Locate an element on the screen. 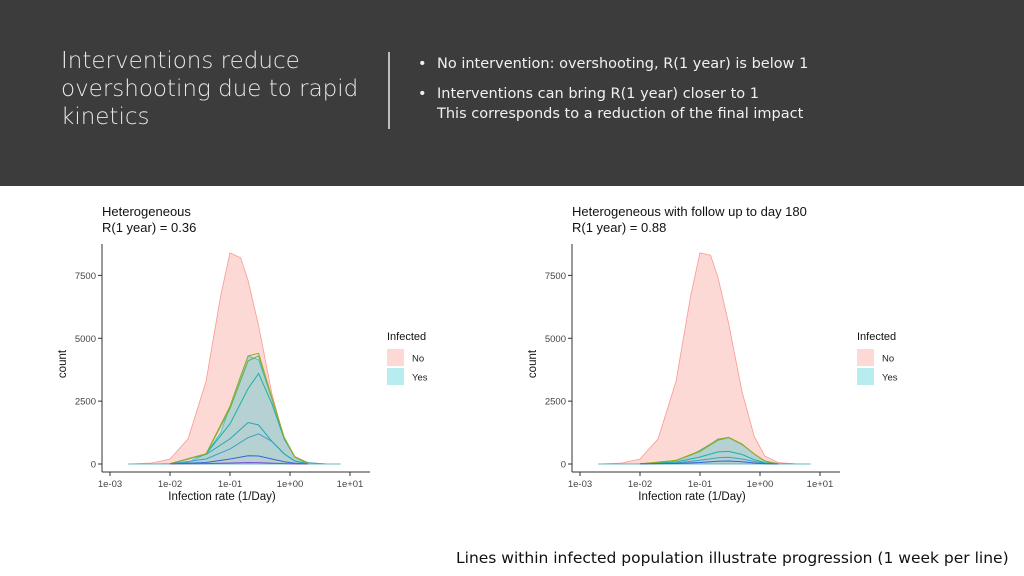  area-no is located at coordinates (704, 358).